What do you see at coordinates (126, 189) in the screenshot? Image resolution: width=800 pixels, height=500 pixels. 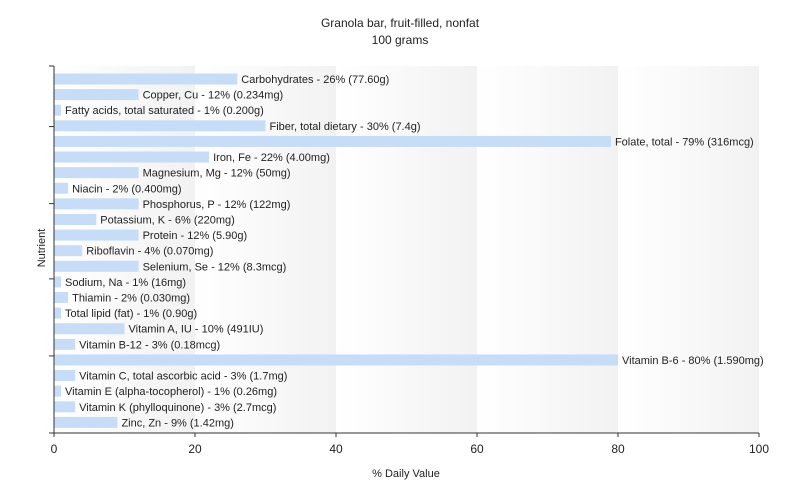 I see `bar-label: Niacin - 2% (0.400mg)` at bounding box center [126, 189].